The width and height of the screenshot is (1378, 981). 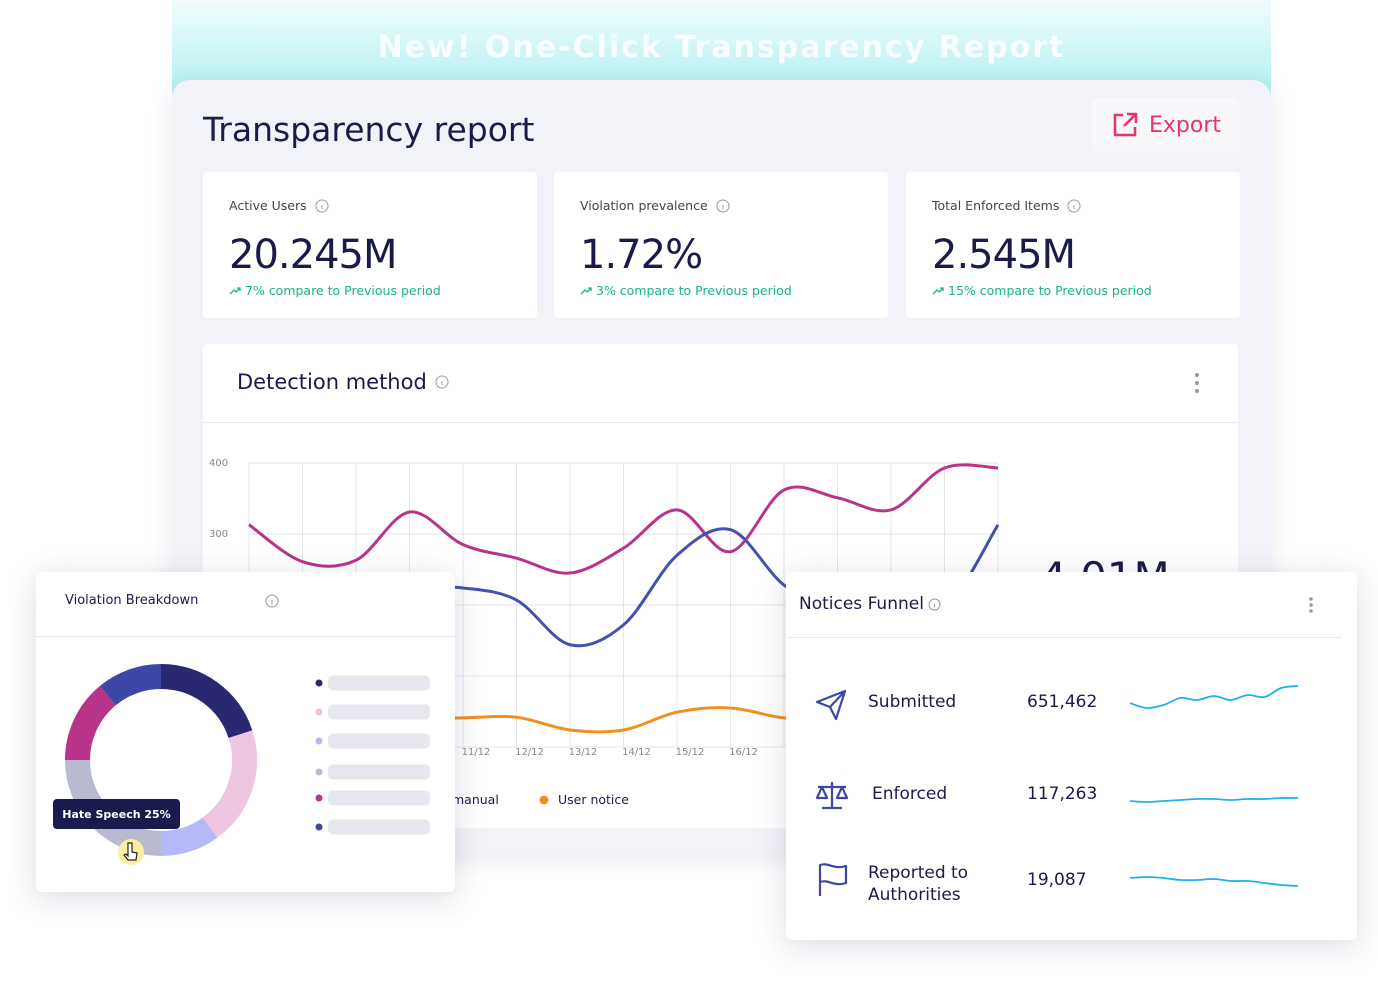 I want to click on cursor, so click(x=131, y=852).